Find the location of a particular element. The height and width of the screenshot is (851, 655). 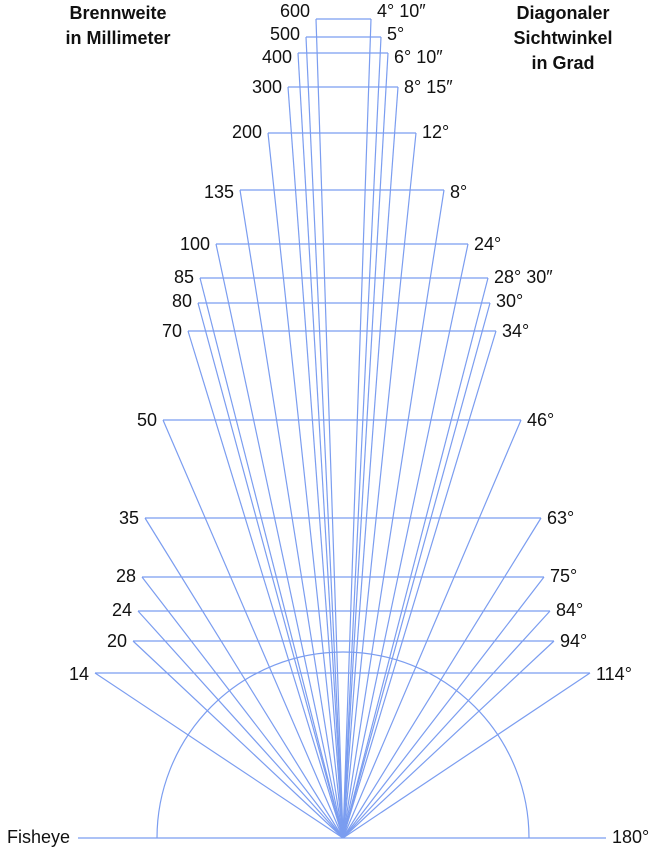

angle-label: 6° 10″ is located at coordinates (418, 57).